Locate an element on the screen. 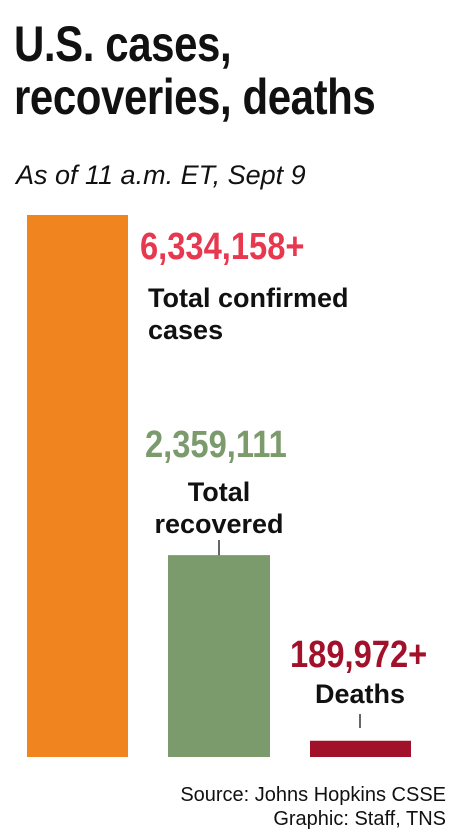  value-label: 6,334,158+ is located at coordinates (222, 247).